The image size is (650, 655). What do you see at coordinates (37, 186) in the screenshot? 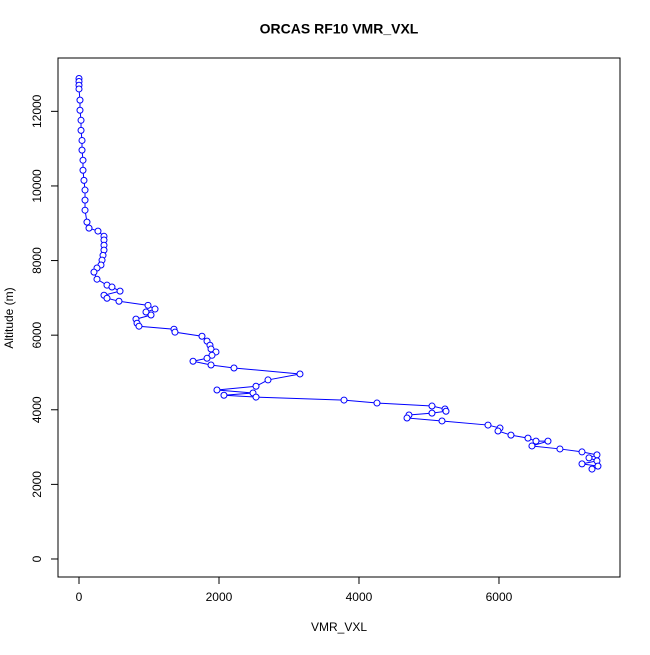
I see `y-tick-label: 10000` at bounding box center [37, 186].